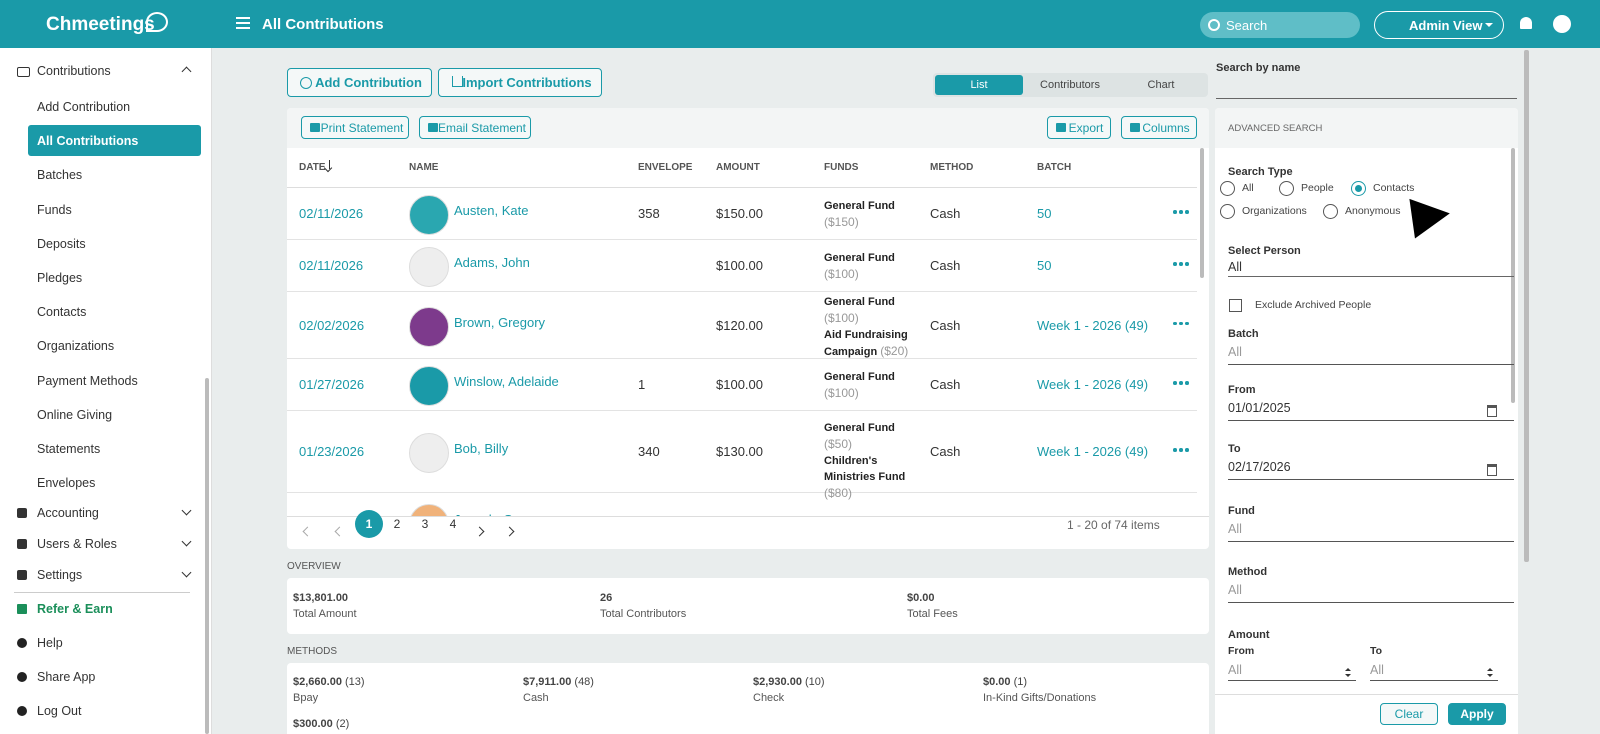 This screenshot has width=1600, height=734. What do you see at coordinates (69, 449) in the screenshot?
I see `sidebar-item: Statements` at bounding box center [69, 449].